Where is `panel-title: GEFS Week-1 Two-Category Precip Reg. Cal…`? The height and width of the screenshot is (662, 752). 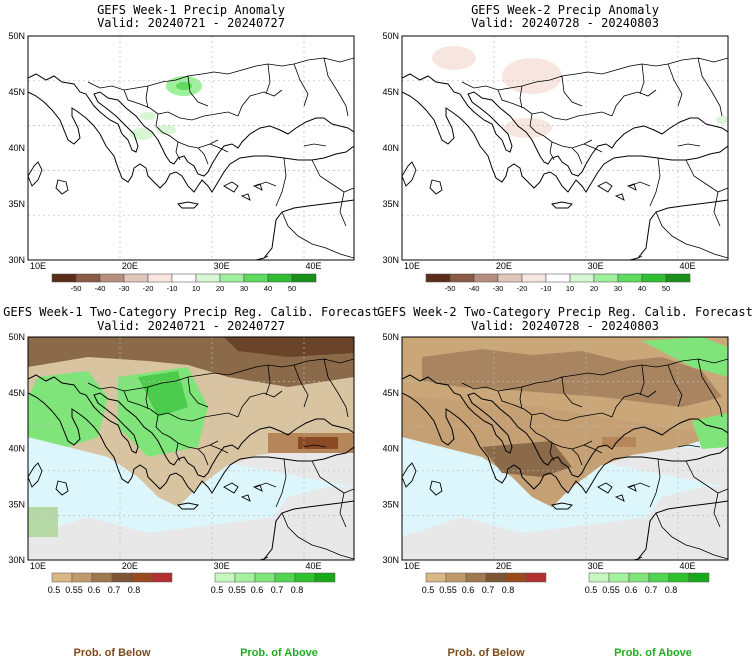
panel-title: GEFS Week-1 Two-Category Precip Reg. Cal… is located at coordinates (191, 312).